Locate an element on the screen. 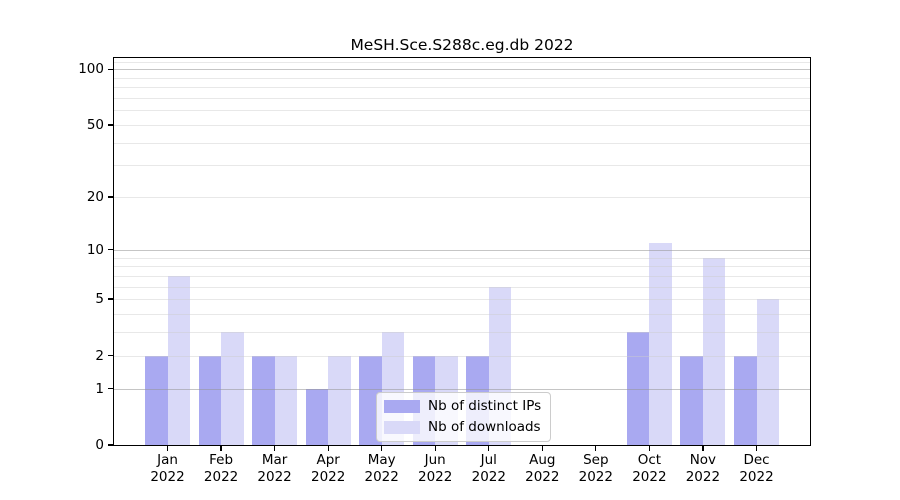  legend-label-downloads: Nb of downloads is located at coordinates (484, 427).